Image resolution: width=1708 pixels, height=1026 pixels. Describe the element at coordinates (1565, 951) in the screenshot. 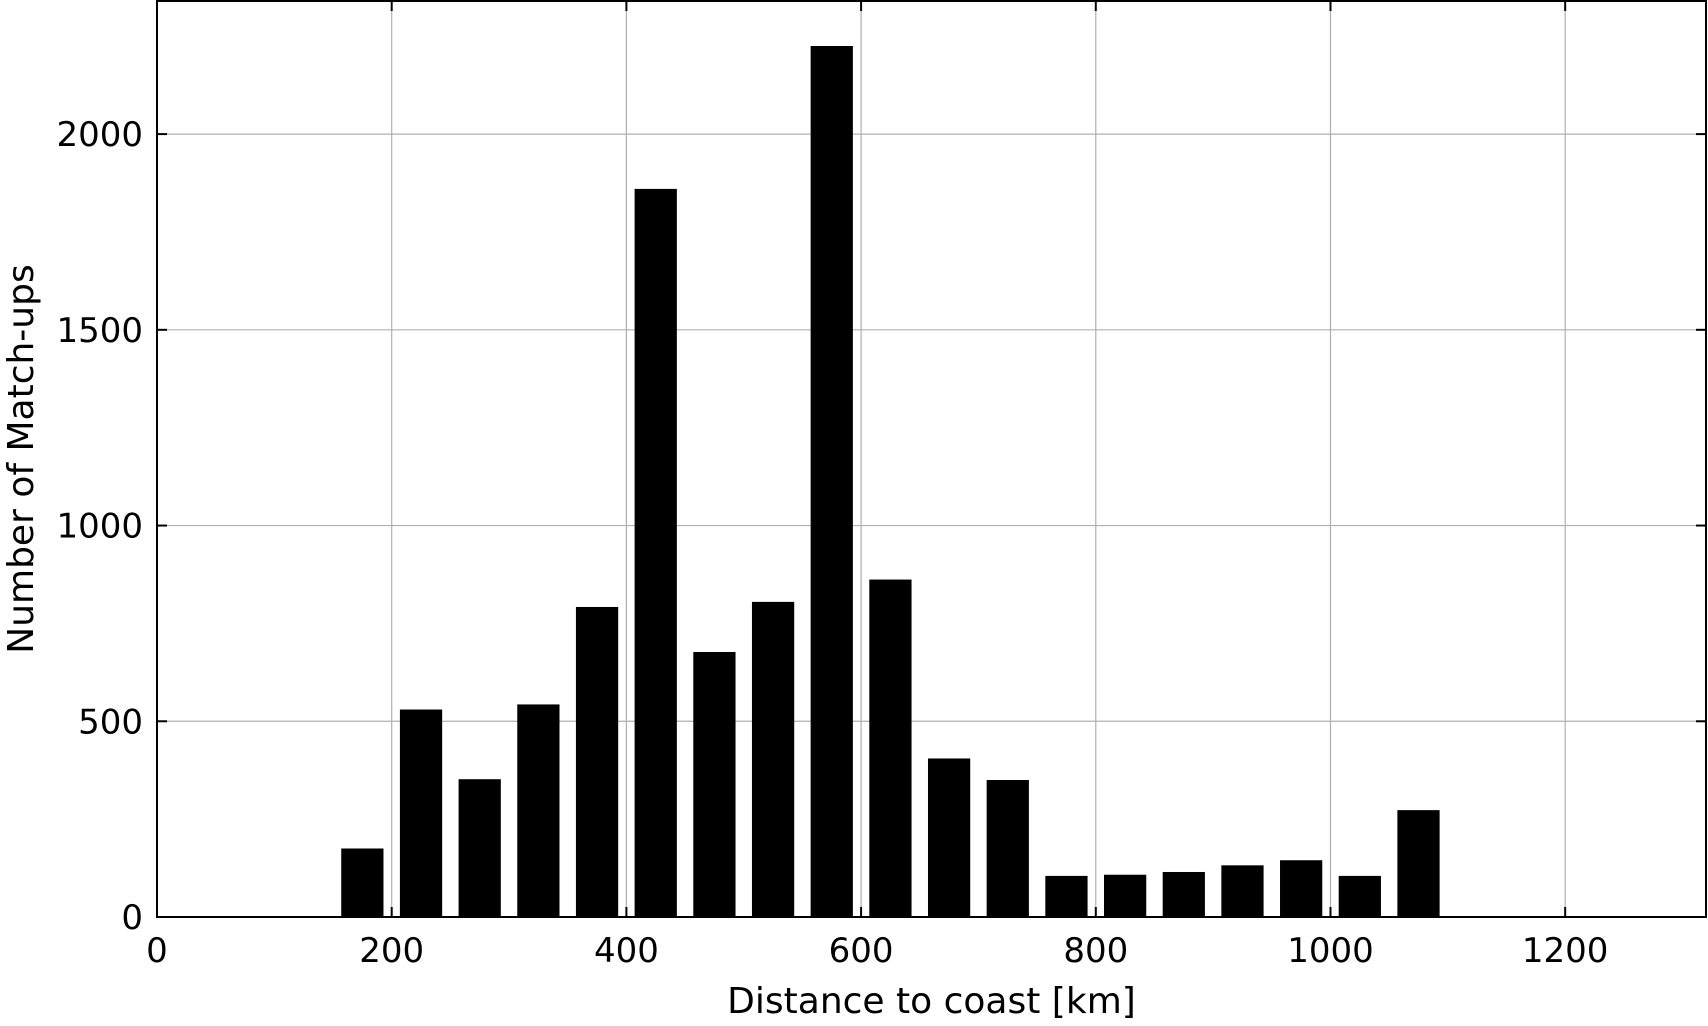

I see `x-tick-label: 1200` at that location.